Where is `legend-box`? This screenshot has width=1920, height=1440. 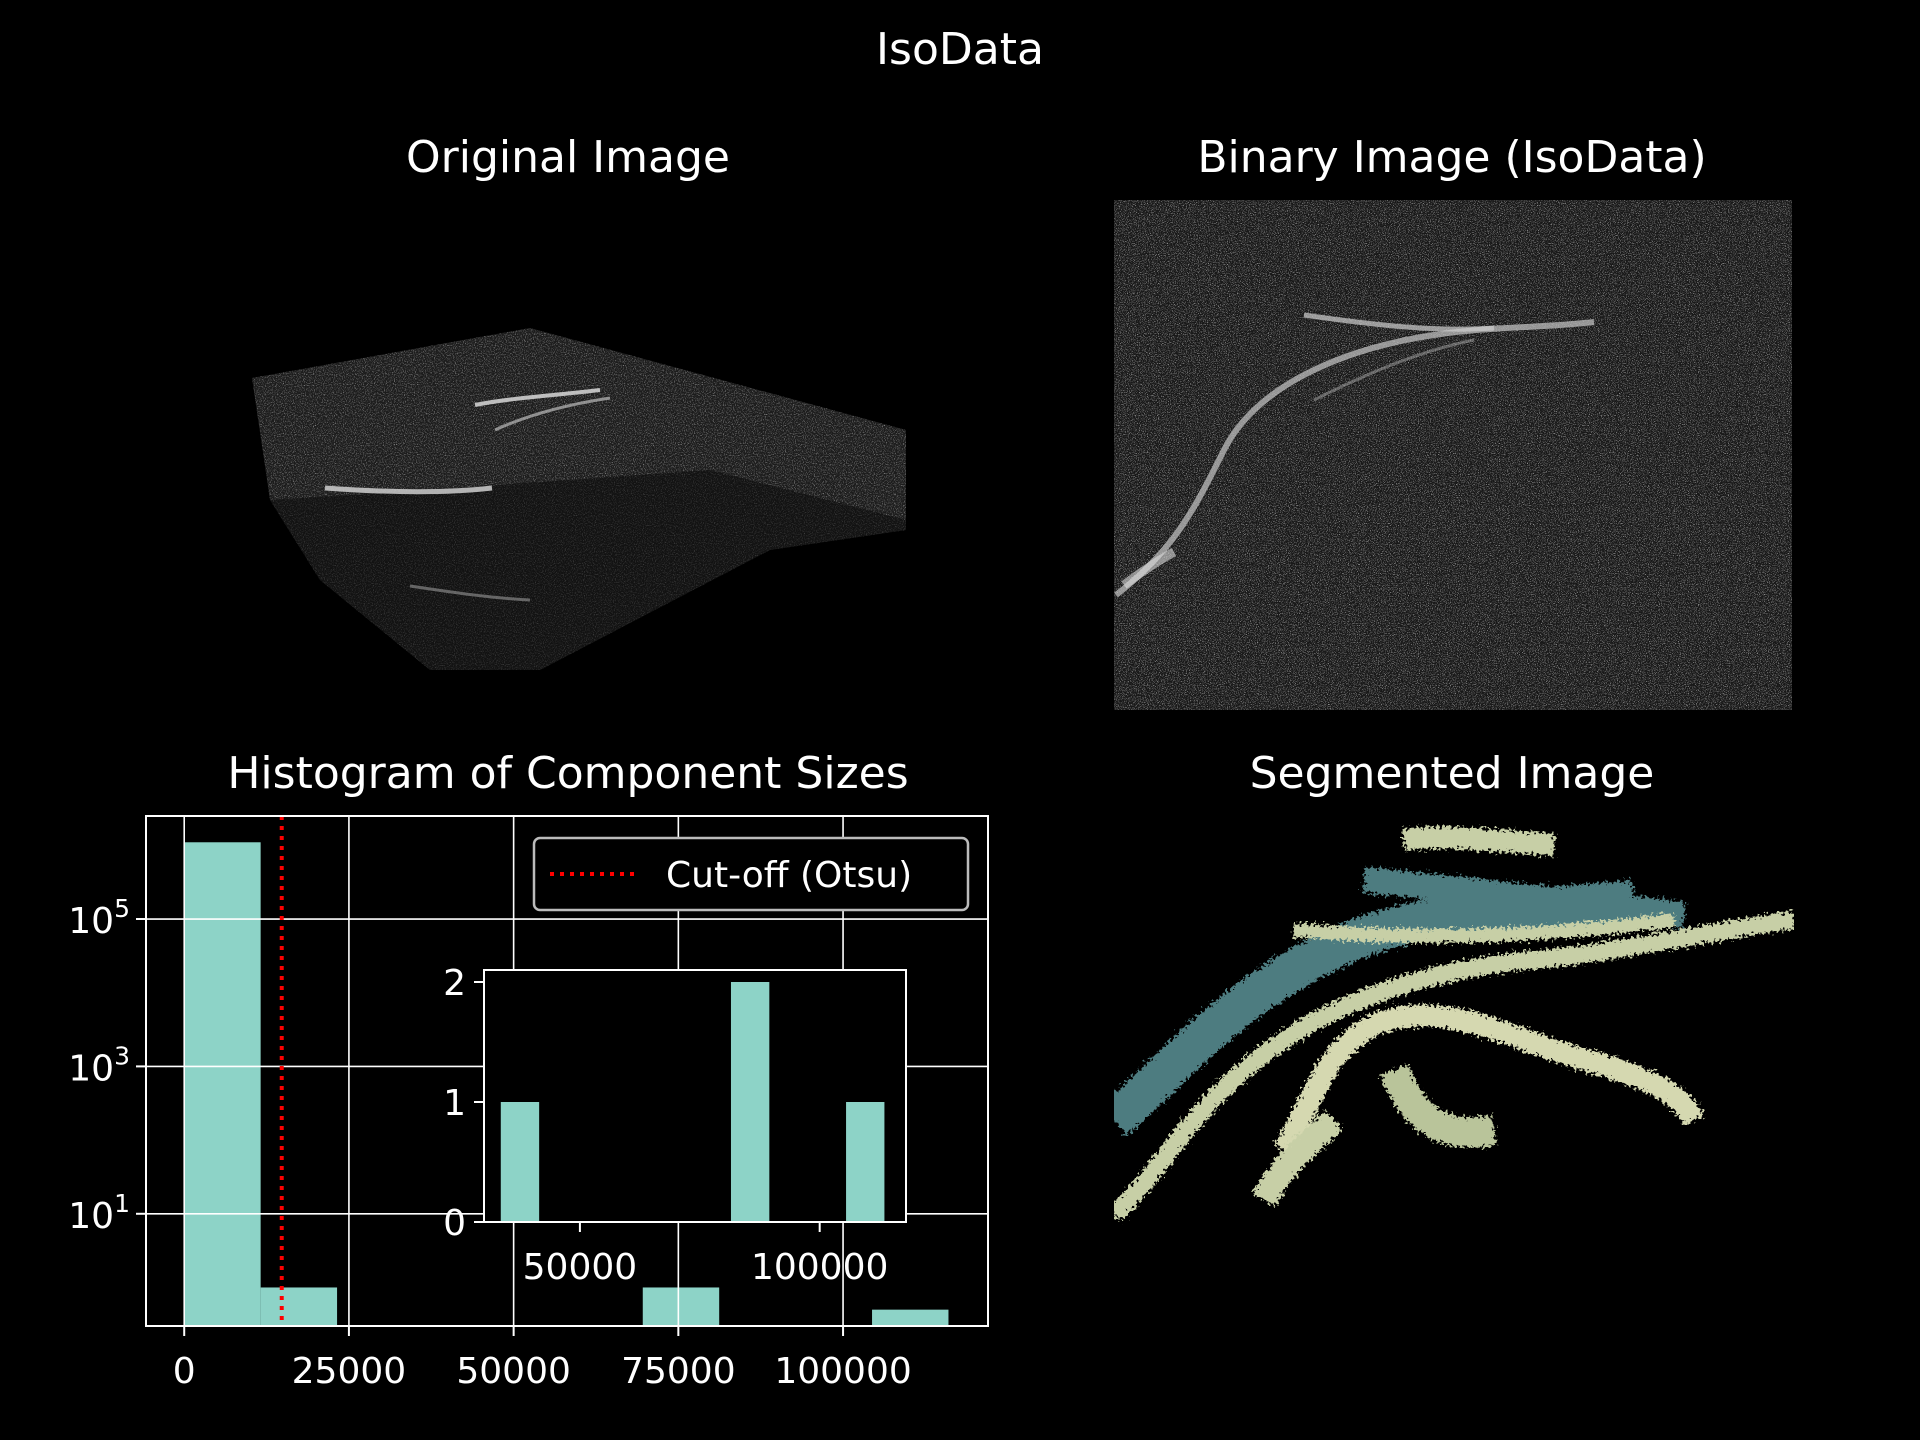
legend-box is located at coordinates (751, 874).